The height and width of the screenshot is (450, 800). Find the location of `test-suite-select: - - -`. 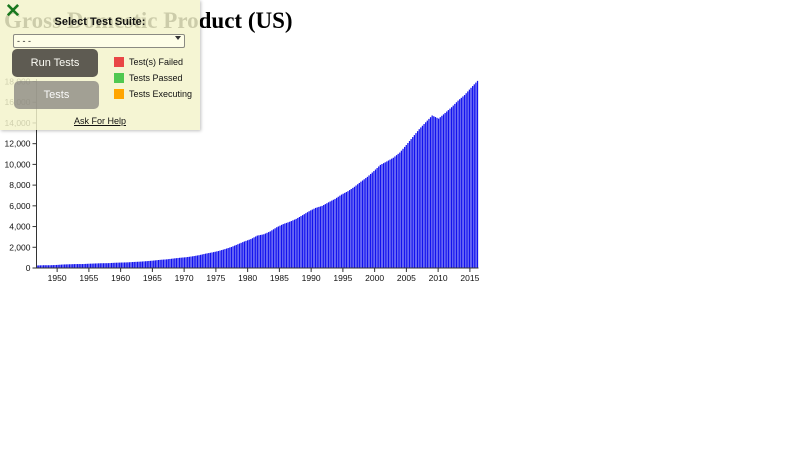

test-suite-select: - - - is located at coordinates (99, 41).